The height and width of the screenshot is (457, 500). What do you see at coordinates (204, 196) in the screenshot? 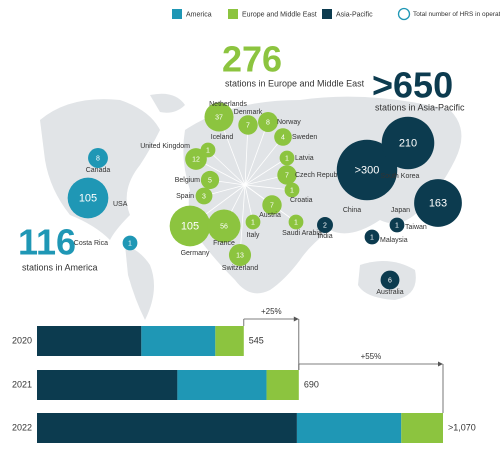
I see `bubble-label: 3` at bounding box center [204, 196].